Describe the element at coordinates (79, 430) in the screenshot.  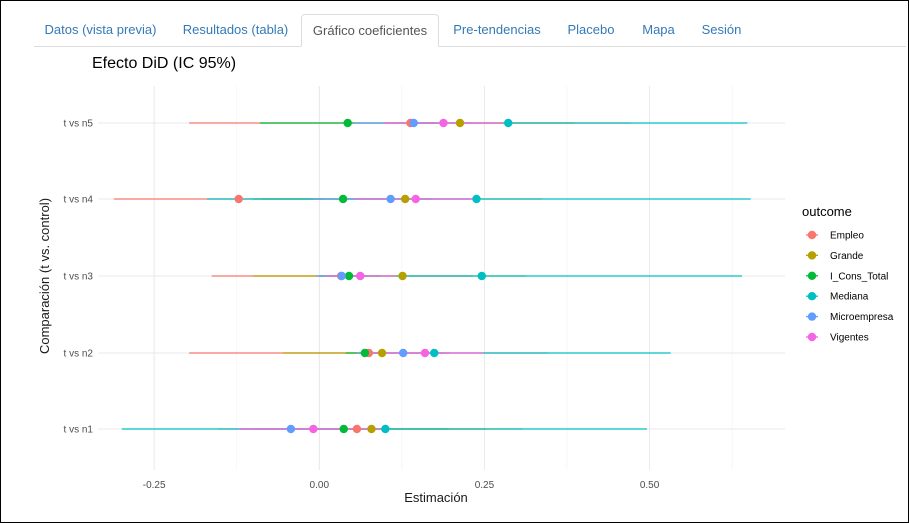
I see `y-tick-label: t vs n1` at that location.